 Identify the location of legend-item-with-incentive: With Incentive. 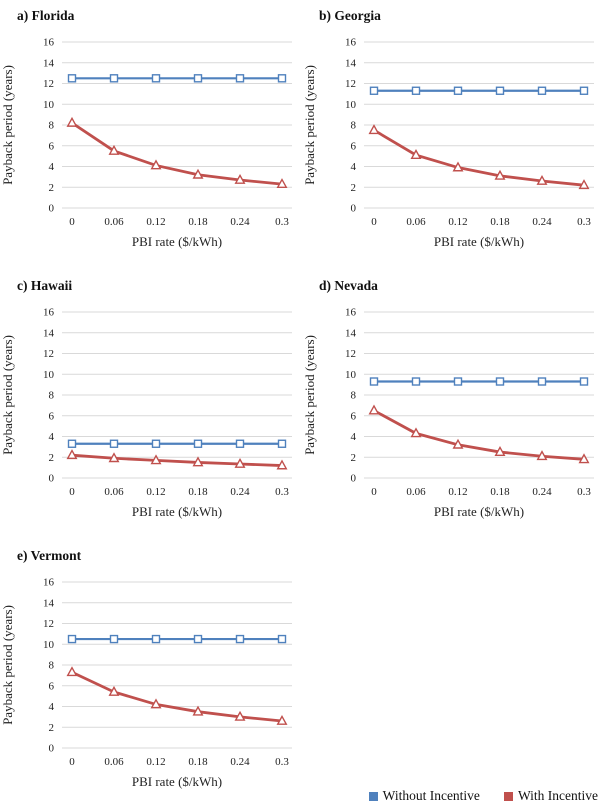
(550, 796).